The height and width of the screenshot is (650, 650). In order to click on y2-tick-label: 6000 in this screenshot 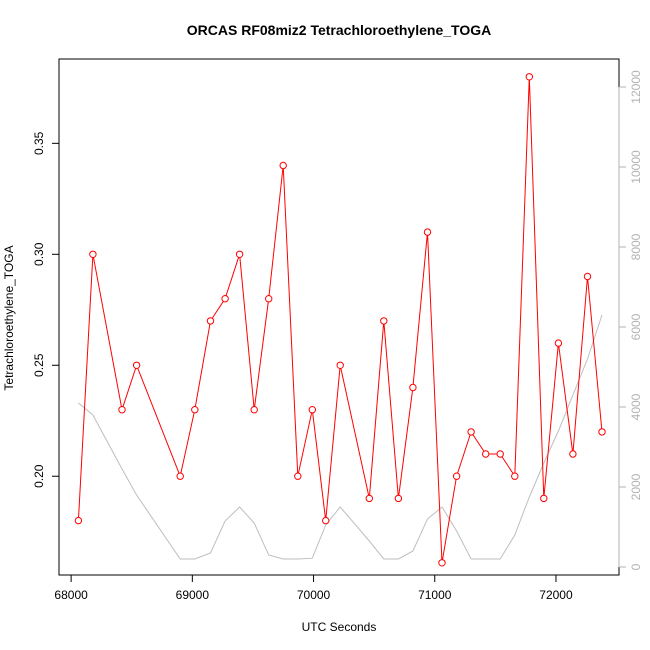, I will do `click(636, 326)`.